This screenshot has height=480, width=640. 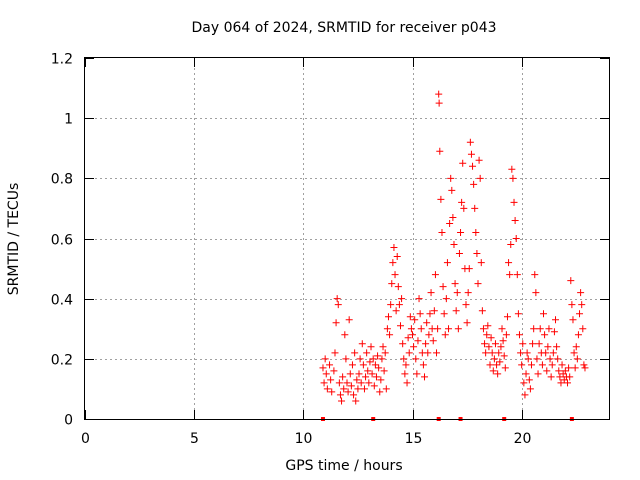 What do you see at coordinates (62, 361) in the screenshot?
I see `y-tick-label: 0.2` at bounding box center [62, 361].